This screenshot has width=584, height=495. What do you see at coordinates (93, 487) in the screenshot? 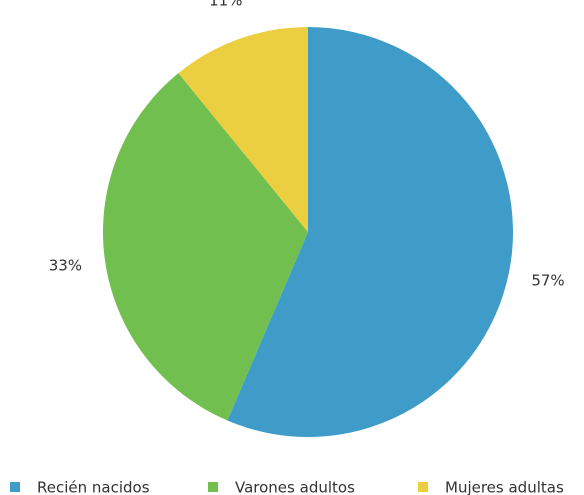
I see `legend-label: Recién nacidos` at bounding box center [93, 487].